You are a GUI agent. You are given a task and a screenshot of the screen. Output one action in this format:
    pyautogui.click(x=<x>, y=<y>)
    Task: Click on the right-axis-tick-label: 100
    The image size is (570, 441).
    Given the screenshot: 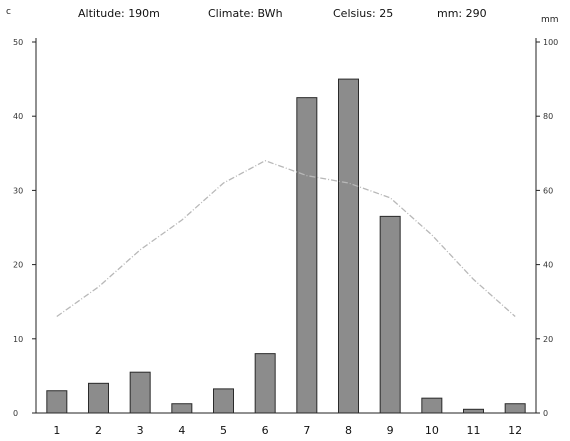 What is the action you would take?
    pyautogui.click(x=550, y=42)
    